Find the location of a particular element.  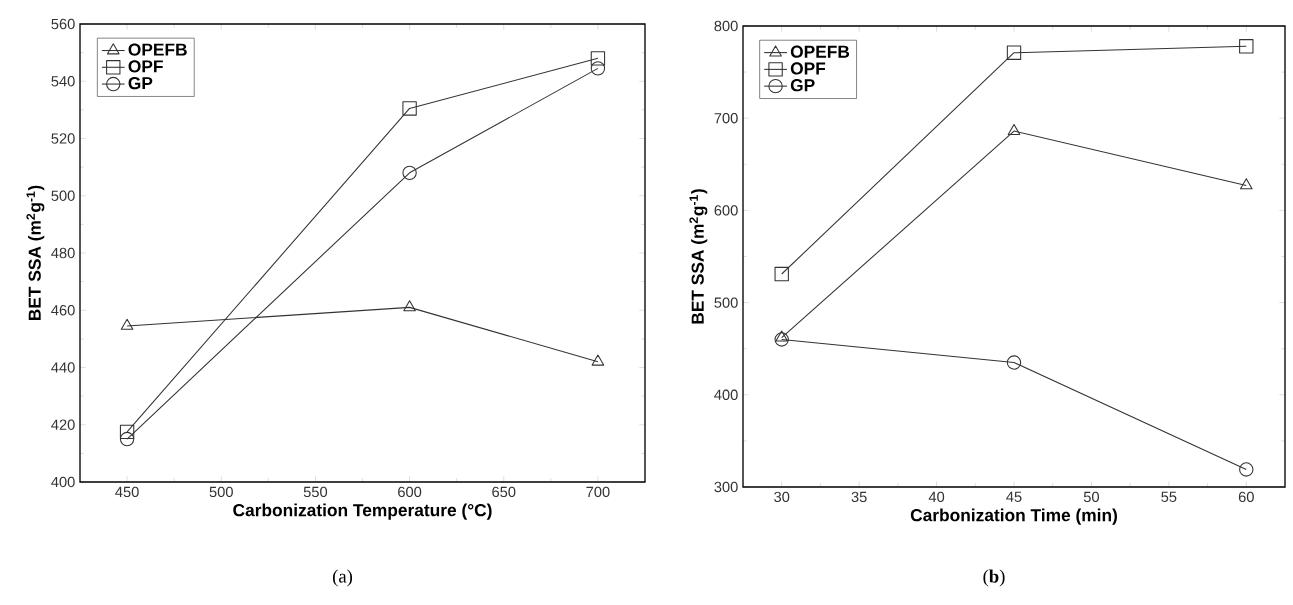

x-tick-label: 40 is located at coordinates (936, 497).